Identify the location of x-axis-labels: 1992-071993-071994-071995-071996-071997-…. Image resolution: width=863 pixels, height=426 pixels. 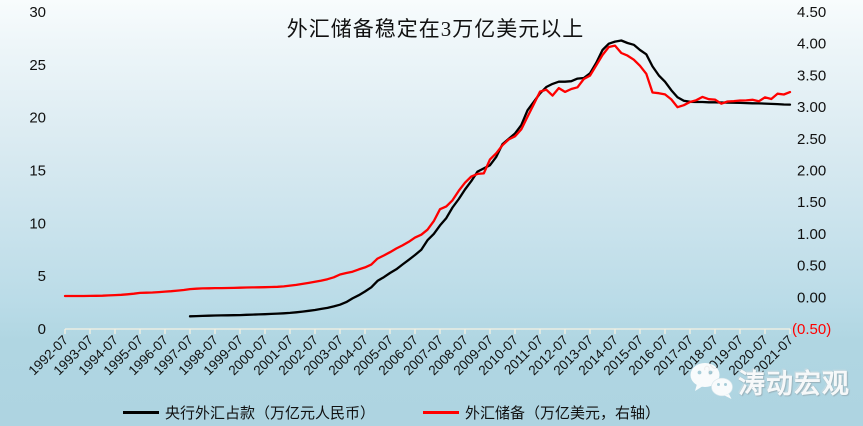
(410, 356).